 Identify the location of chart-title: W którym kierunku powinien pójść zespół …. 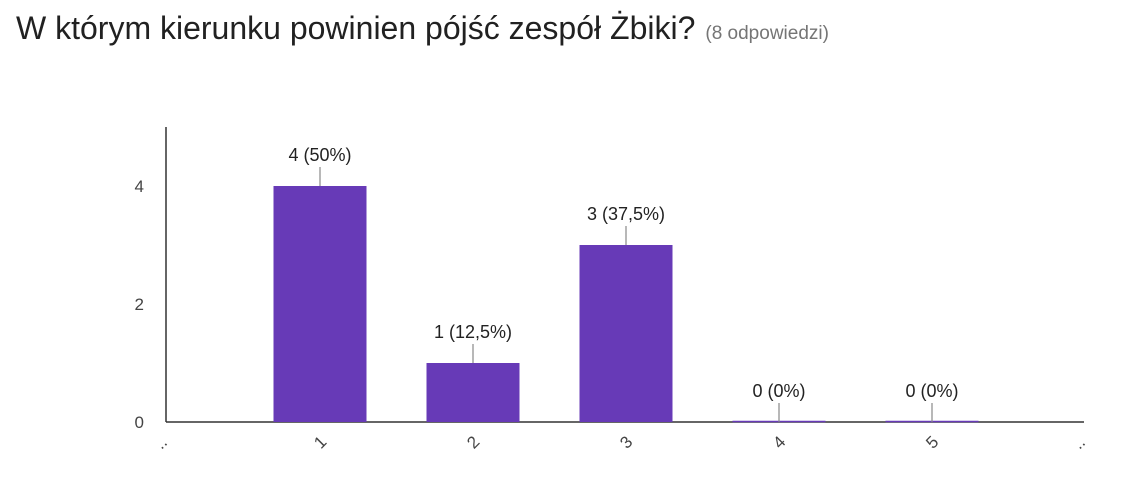
(356, 28).